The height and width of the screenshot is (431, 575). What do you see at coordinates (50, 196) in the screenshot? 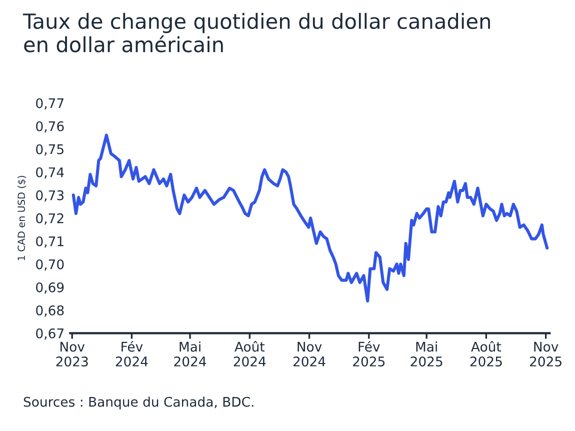
I see `y-tick-label: 0,73` at bounding box center [50, 196].